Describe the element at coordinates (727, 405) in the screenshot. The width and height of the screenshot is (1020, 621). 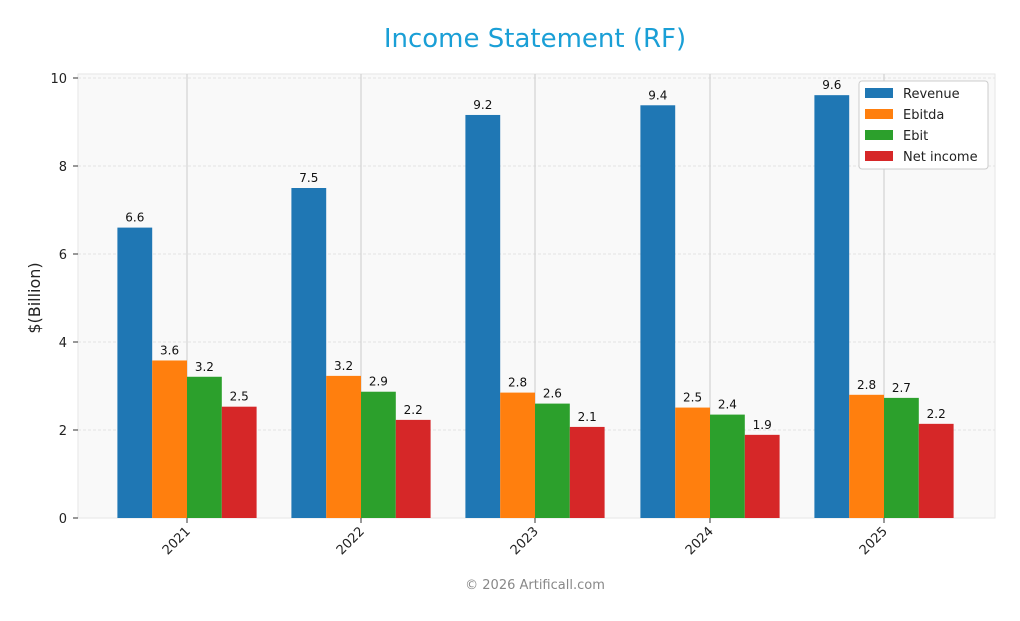
I see `bar-data-label: 2.4` at that location.